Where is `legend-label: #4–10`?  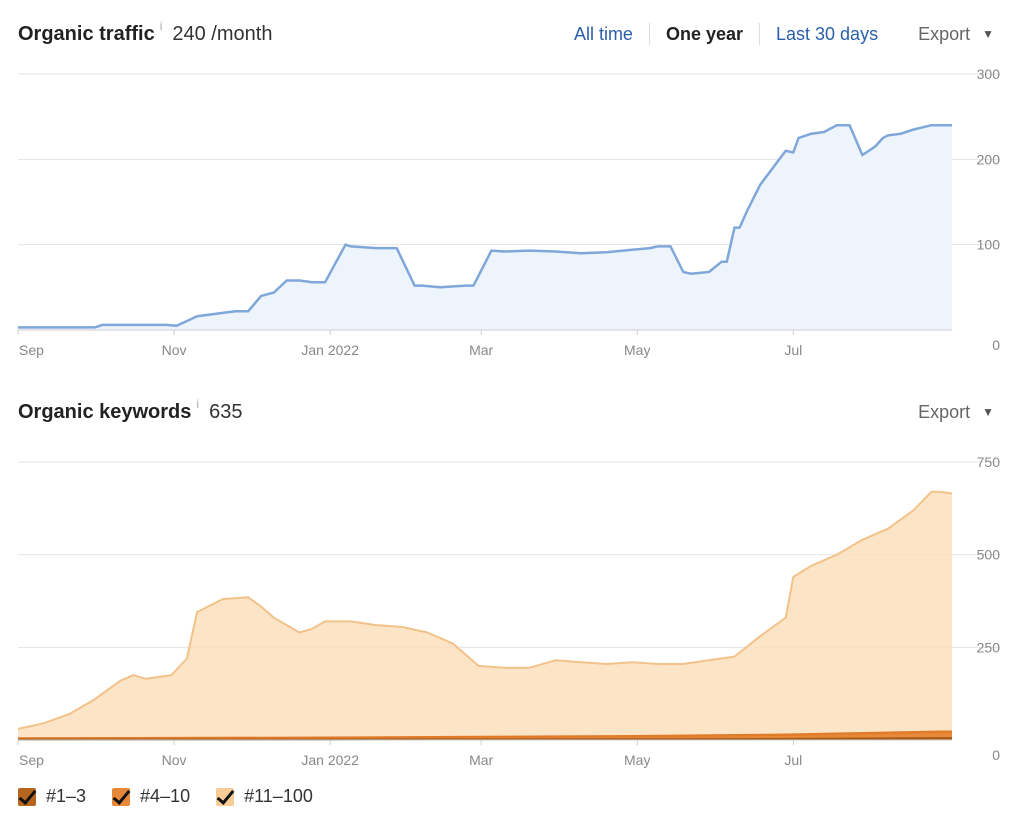 legend-label: #4–10 is located at coordinates (165, 796).